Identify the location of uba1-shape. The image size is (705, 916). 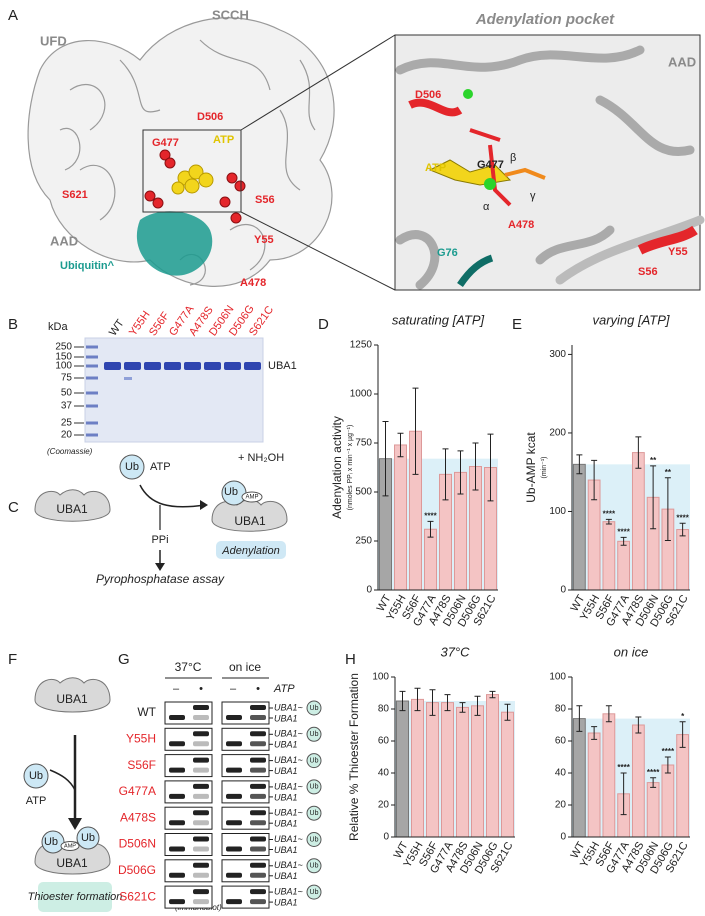
(72, 505).